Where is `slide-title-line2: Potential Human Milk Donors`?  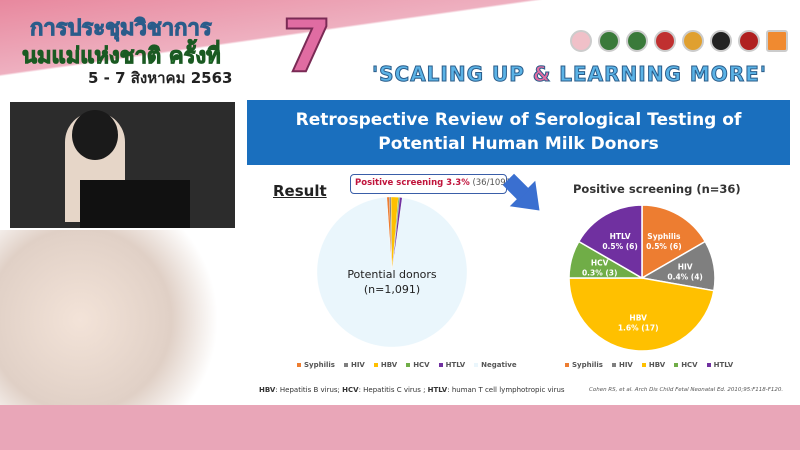 slide-title-line2: Potential Human Milk Donors is located at coordinates (518, 144).